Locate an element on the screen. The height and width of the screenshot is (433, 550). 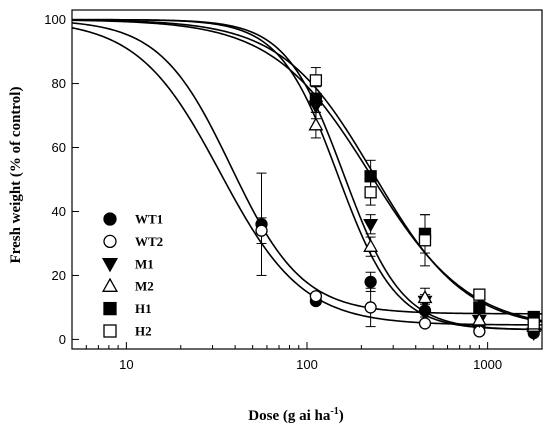
x-tick-label: 100 is located at coordinates (307, 364).